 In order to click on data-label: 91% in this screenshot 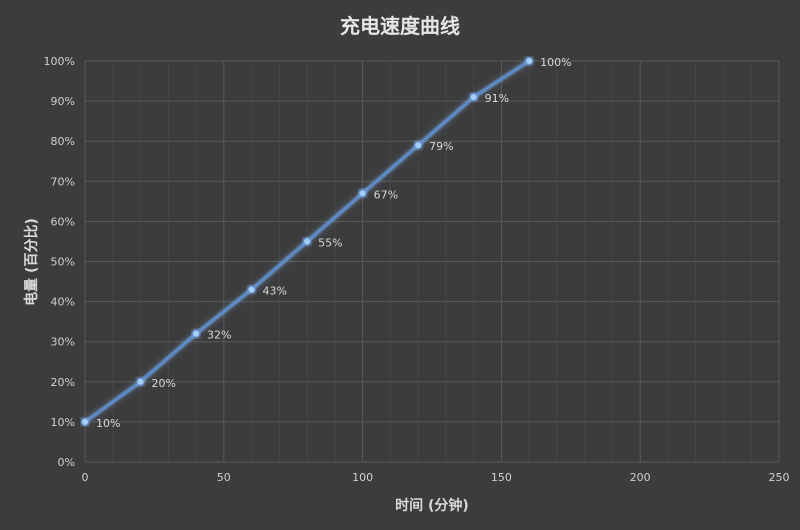, I will do `click(497, 98)`.